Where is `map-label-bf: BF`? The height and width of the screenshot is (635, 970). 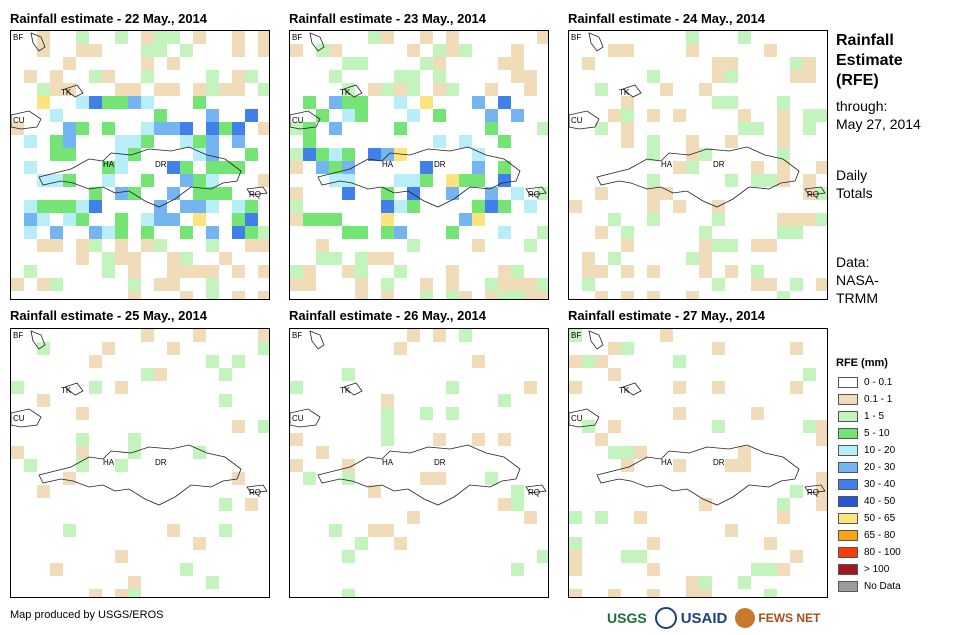
map-label-bf: BF is located at coordinates (576, 335).